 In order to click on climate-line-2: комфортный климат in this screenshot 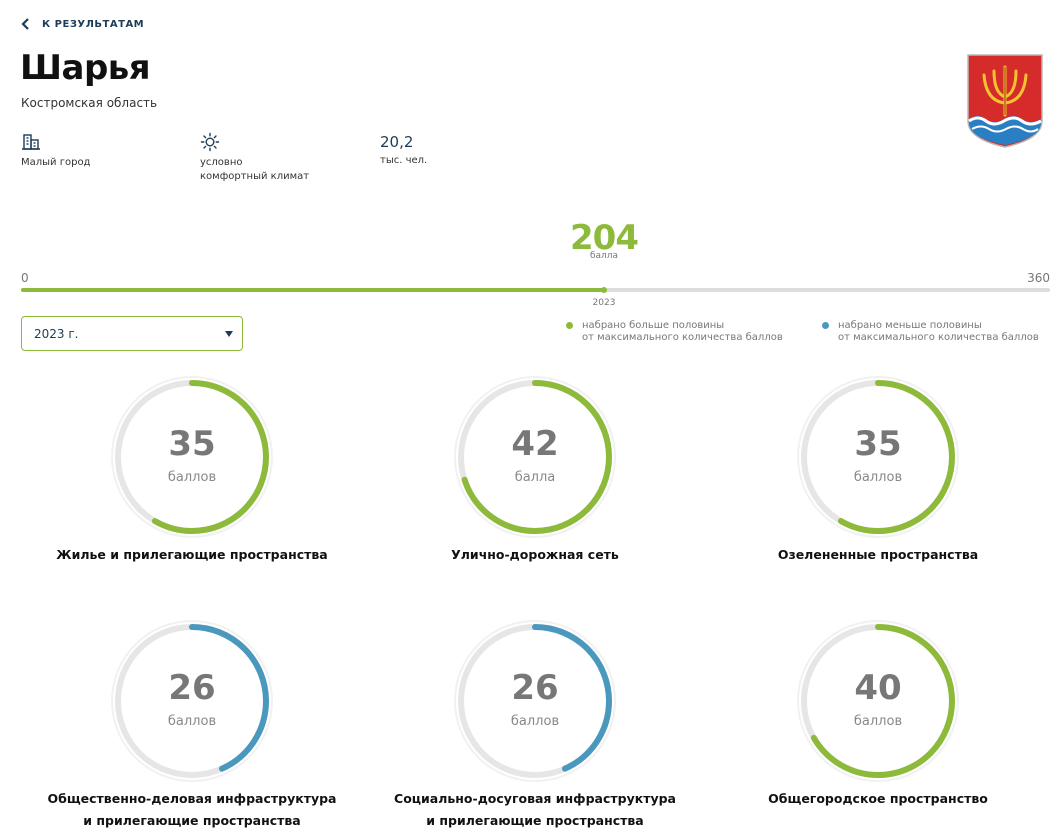, I will do `click(255, 176)`.